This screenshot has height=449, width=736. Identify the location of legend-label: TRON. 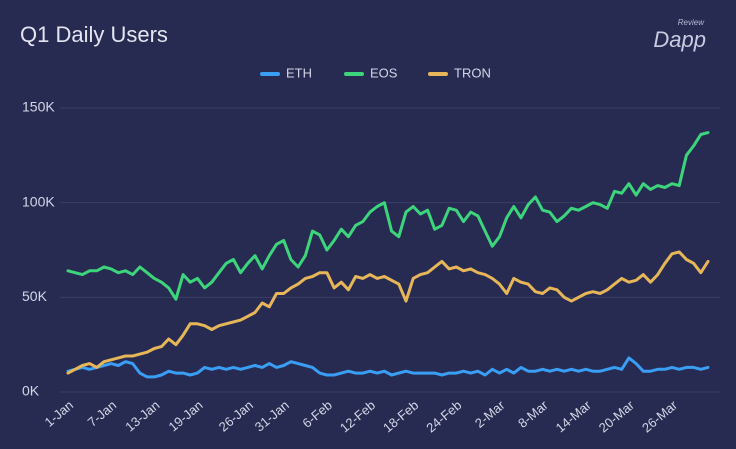
(472, 72).